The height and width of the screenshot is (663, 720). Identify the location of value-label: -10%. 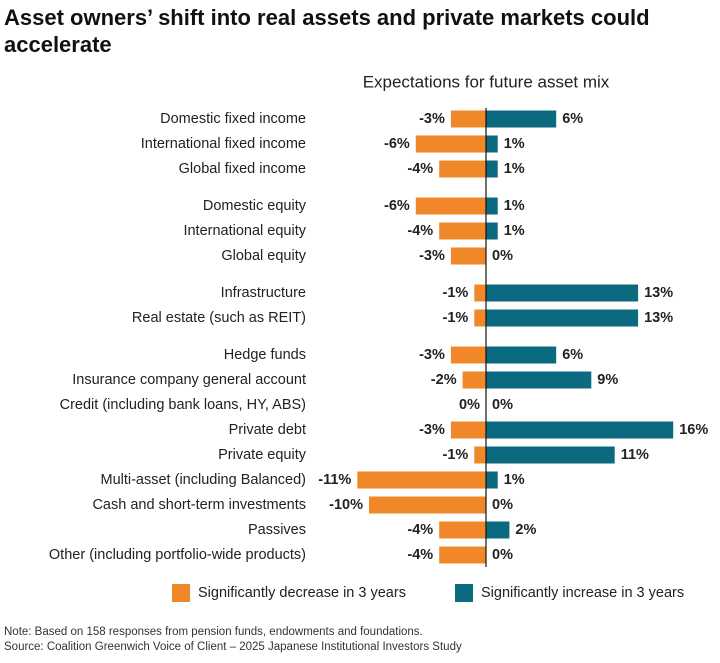
(346, 505).